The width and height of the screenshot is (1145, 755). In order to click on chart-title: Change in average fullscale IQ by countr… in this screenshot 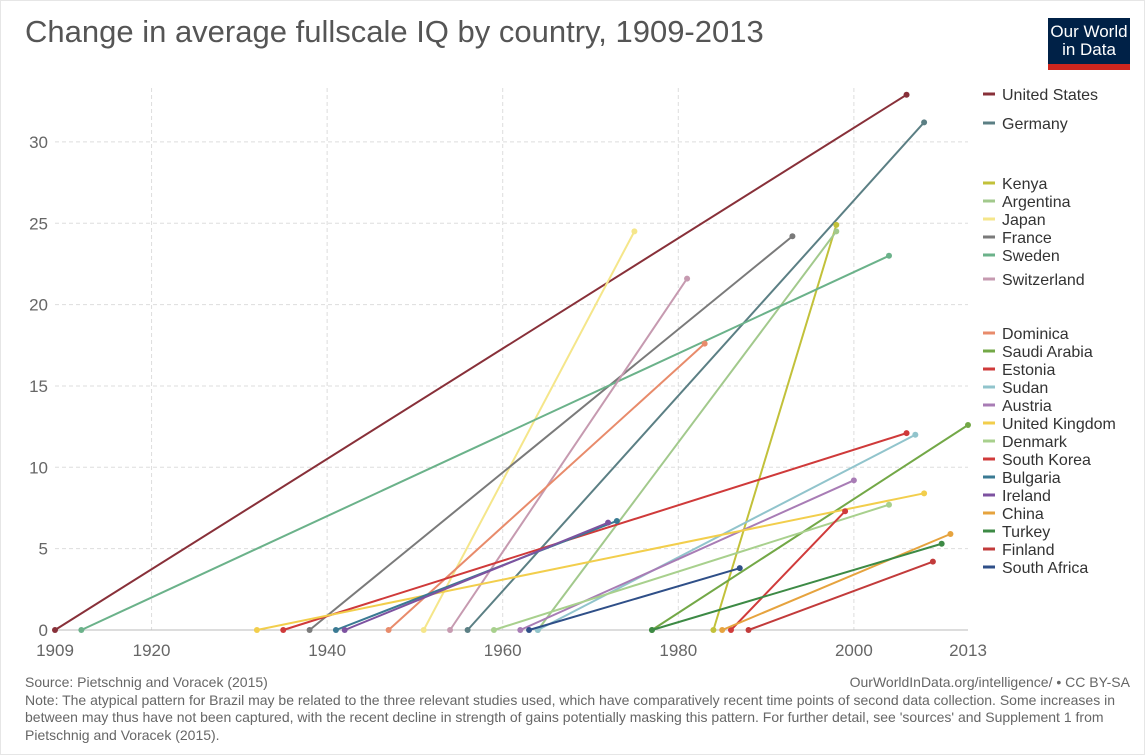, I will do `click(394, 31)`.